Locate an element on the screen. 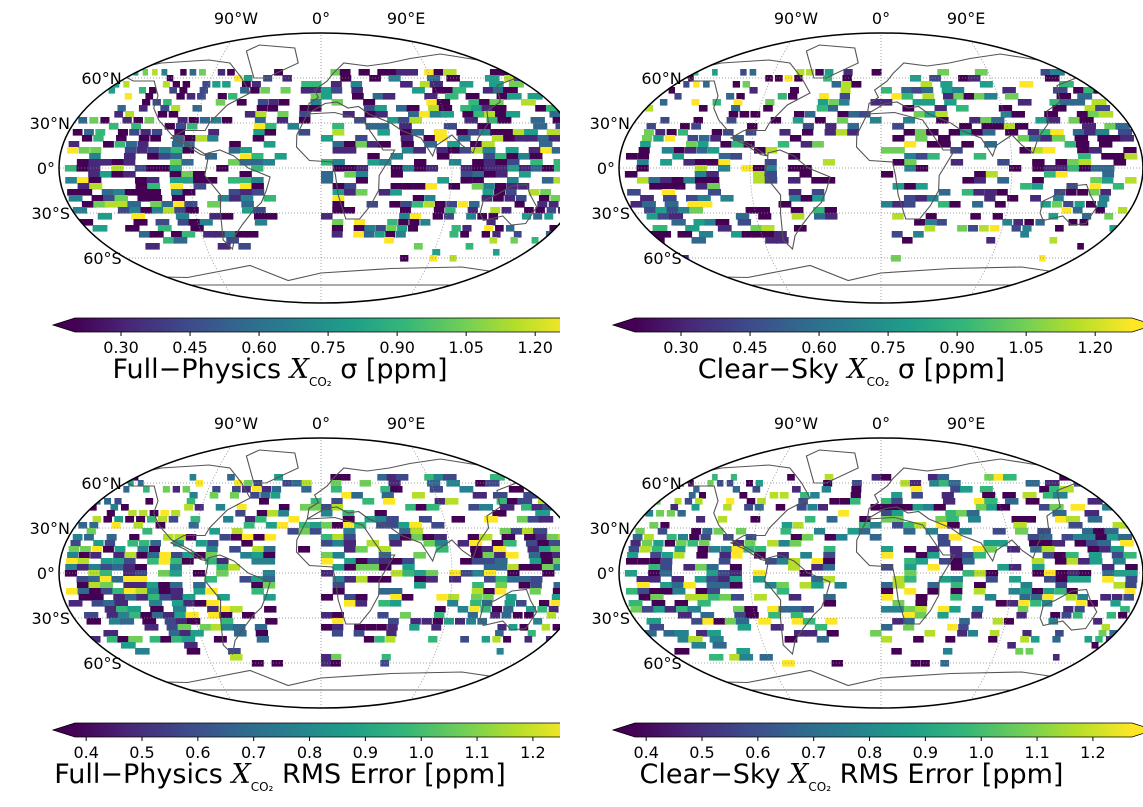 The height and width of the screenshot is (807, 1143). title-clear-sky-sigma: Clear−Sky XCO₂ σ [ppm] is located at coordinates (851, 371).